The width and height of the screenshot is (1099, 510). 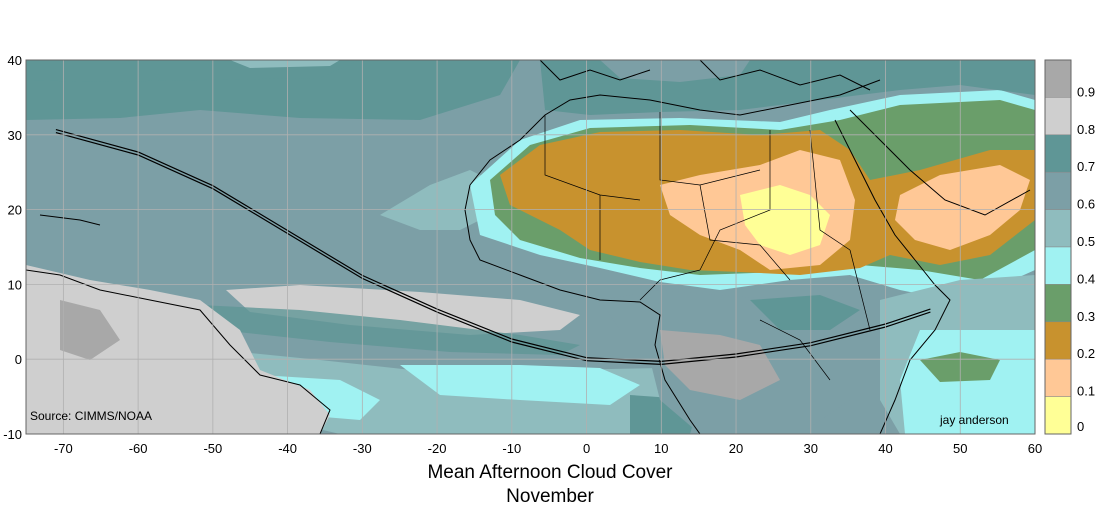 What do you see at coordinates (362, 448) in the screenshot?
I see `x-tick-label: -30` at bounding box center [362, 448].